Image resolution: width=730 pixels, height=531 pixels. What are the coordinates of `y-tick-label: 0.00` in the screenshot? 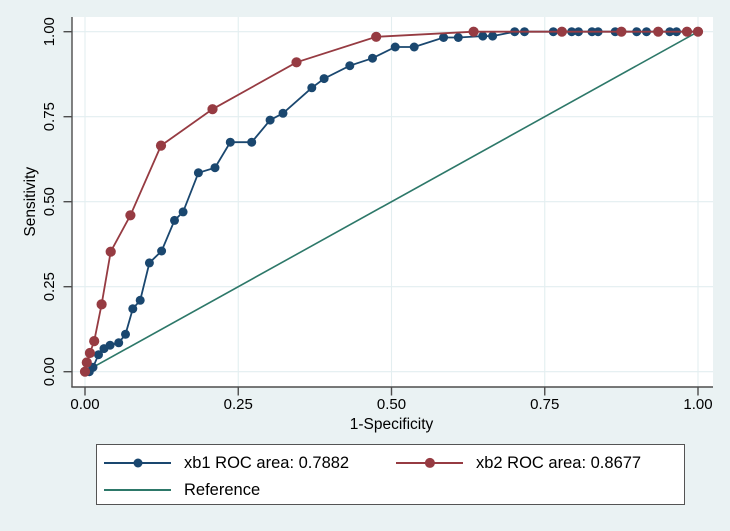 It's located at (49, 371).